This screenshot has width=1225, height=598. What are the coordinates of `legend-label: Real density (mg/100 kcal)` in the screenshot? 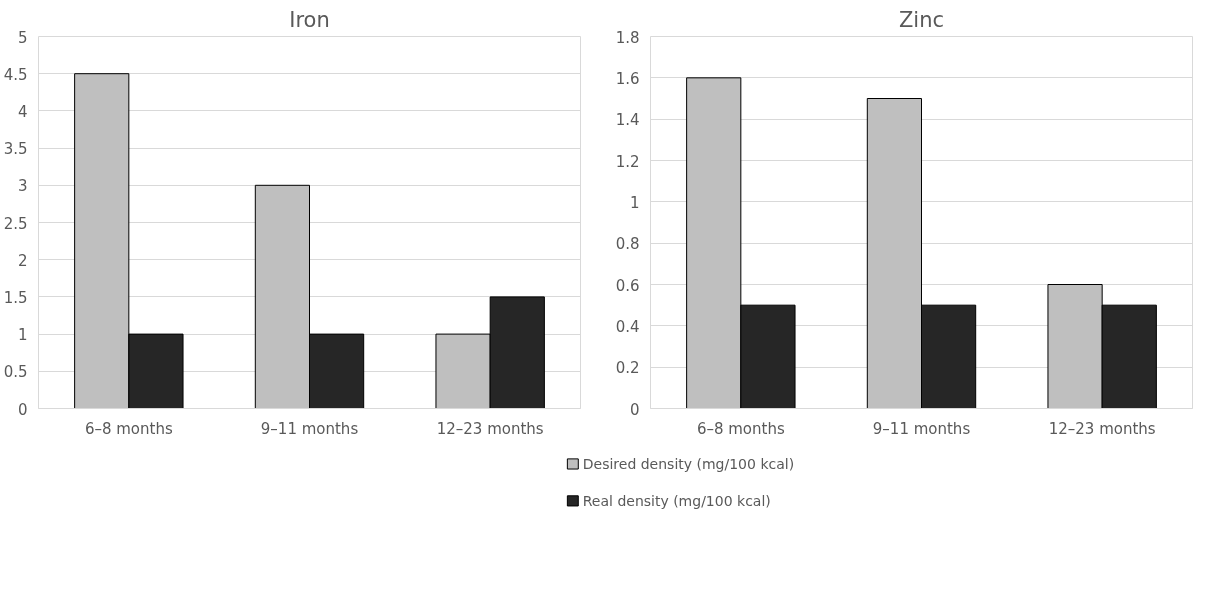 It's located at (676, 500).